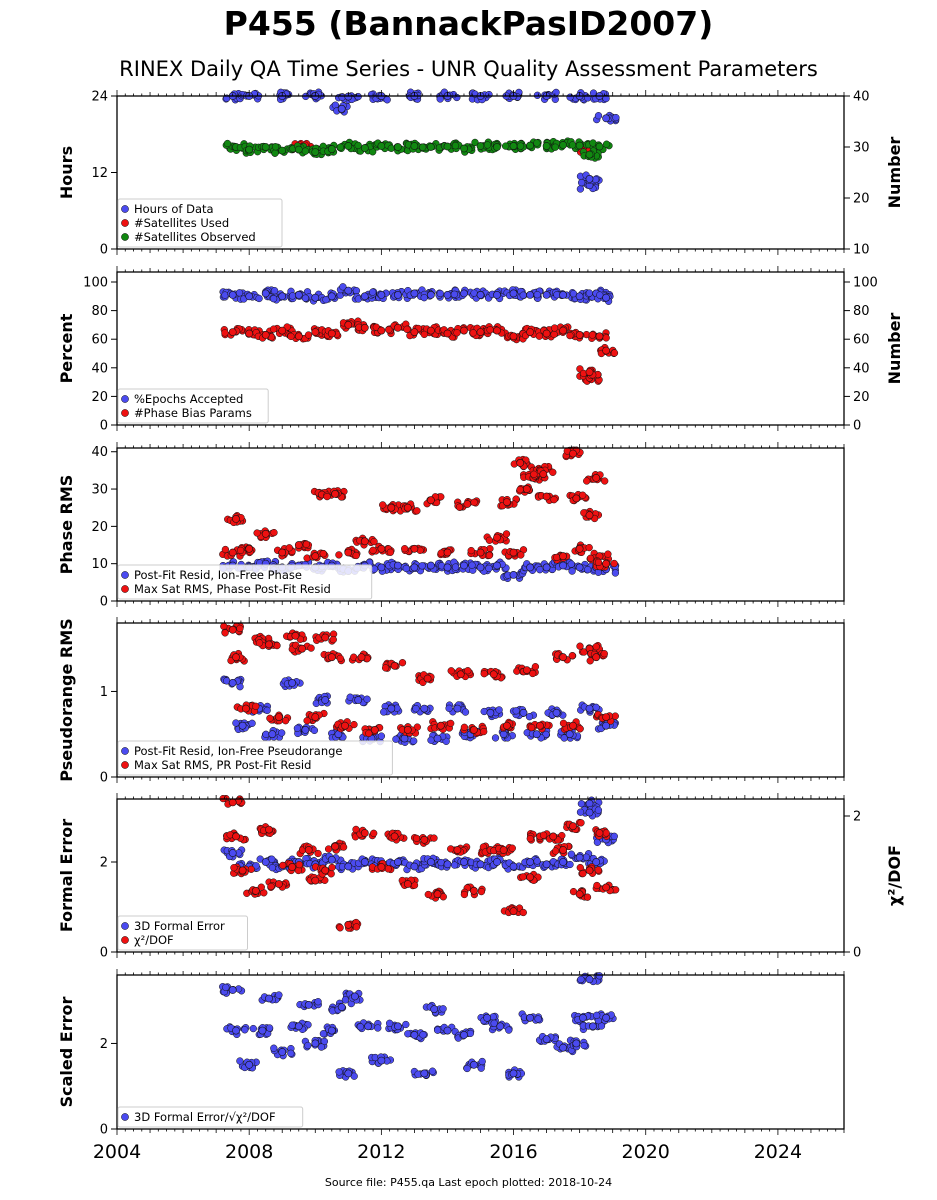 The height and width of the screenshot is (1200, 937). What do you see at coordinates (865, 283) in the screenshot?
I see `y2-tick-label-1-5: 100` at bounding box center [865, 283].